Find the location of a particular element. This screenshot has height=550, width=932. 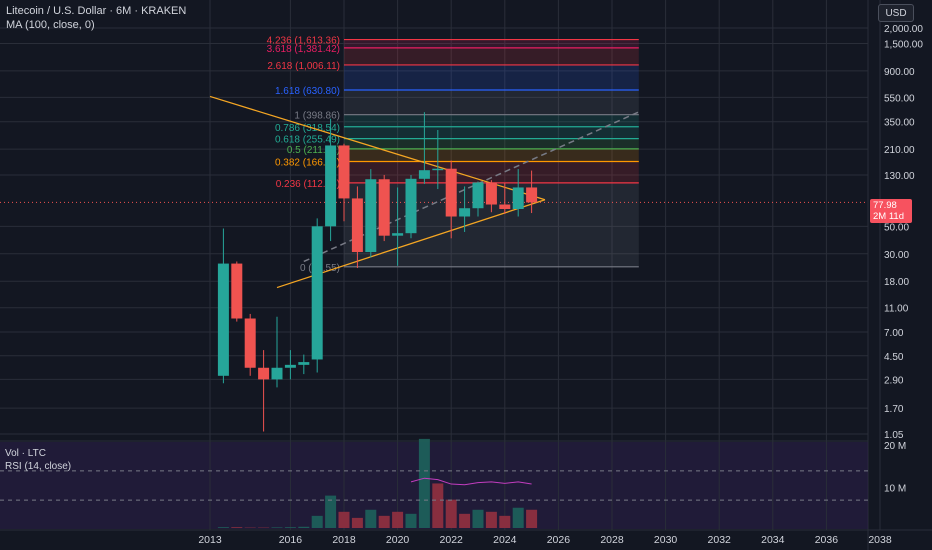

symbol-title: Litecoin / U.S. Dollar · 6M · KRAKEN is located at coordinates (96, 11).